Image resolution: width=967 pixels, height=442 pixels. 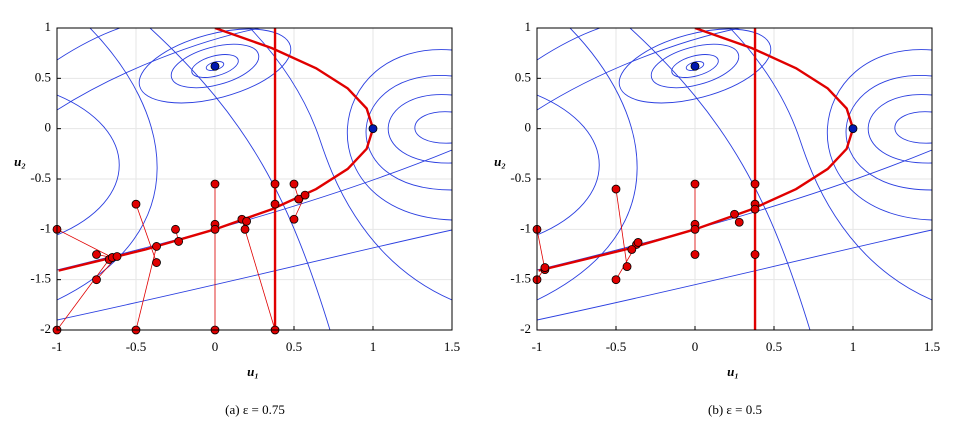 I want to click on caption: (b) ε = 0.5, so click(x=735, y=409).